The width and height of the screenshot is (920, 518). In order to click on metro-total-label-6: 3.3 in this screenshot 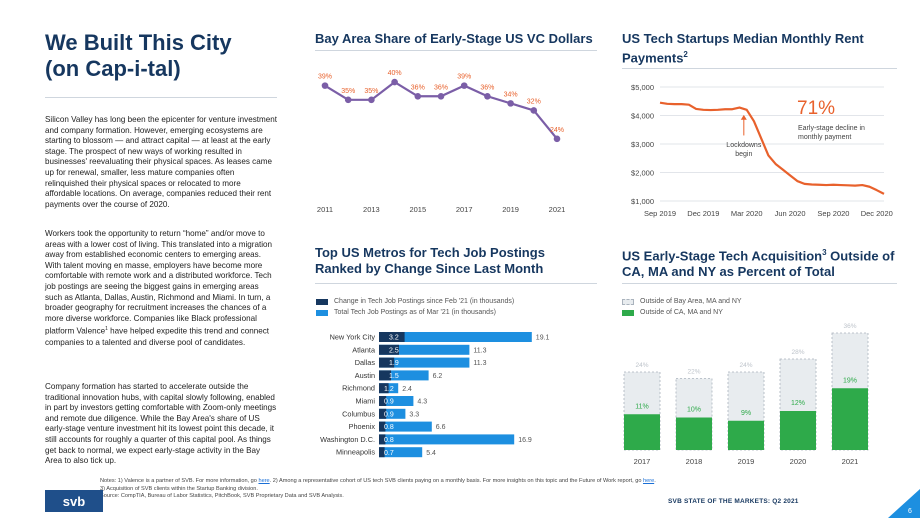, I will do `click(414, 414)`.